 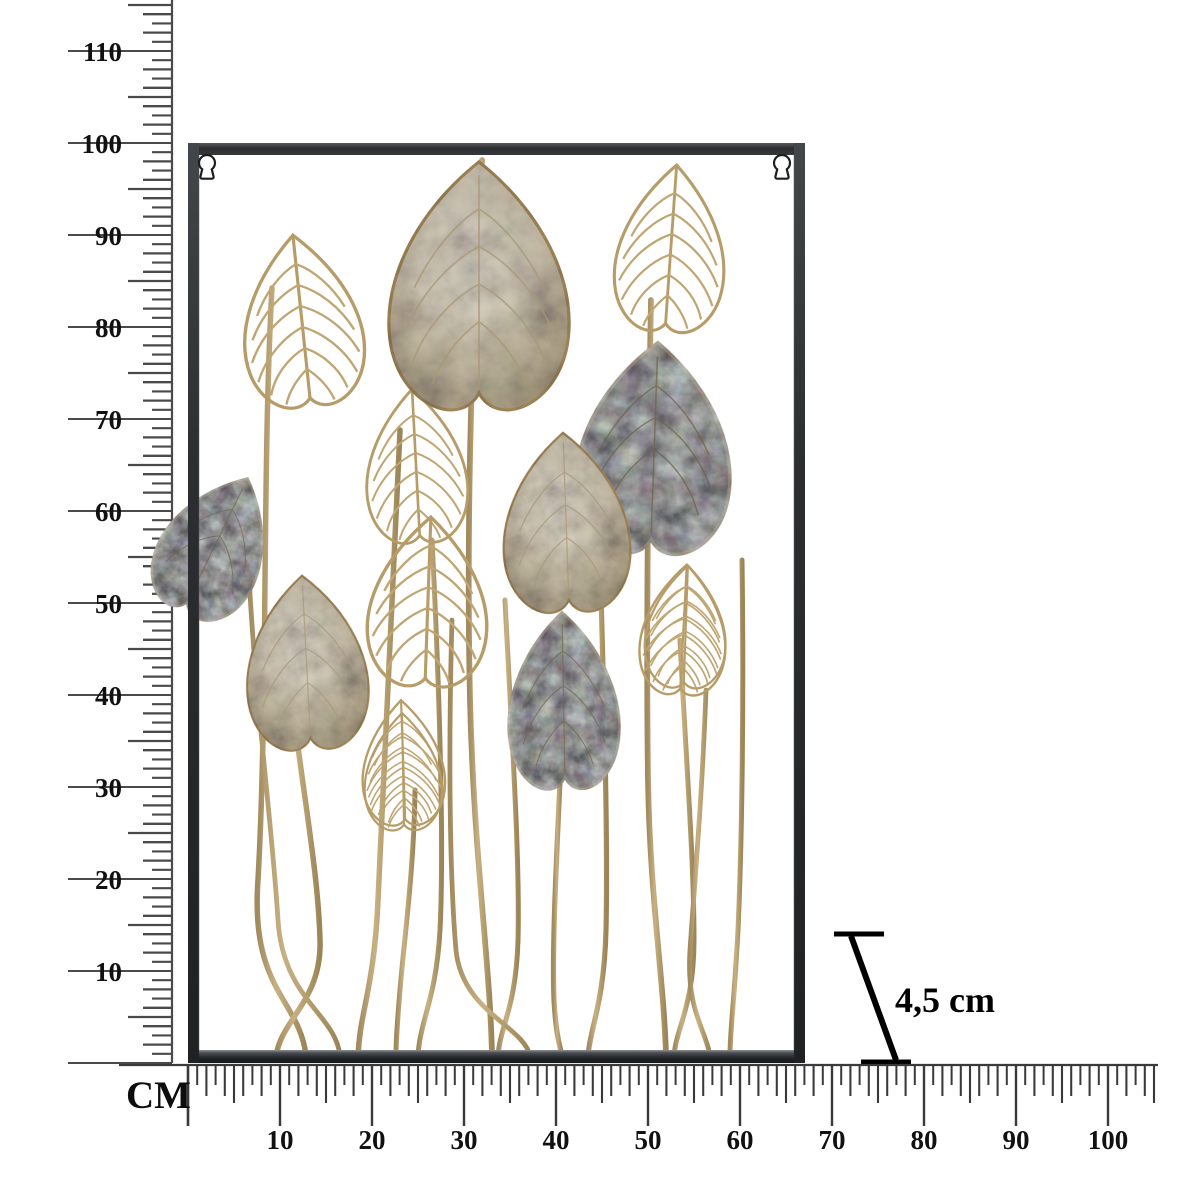 I want to click on vertical-ruler-label: 20, so click(x=108, y=880).